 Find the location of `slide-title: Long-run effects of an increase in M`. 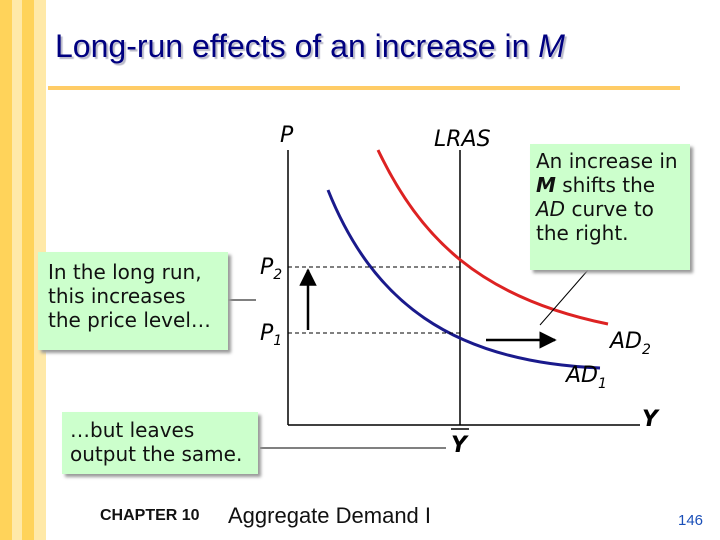

slide-title: Long-run effects of an increase in M is located at coordinates (310, 46).